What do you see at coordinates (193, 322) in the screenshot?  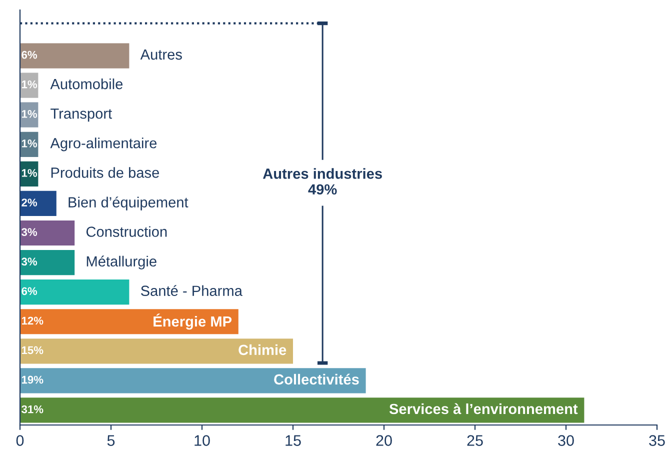 I see `y-tick-label: Énergie MP` at bounding box center [193, 322].